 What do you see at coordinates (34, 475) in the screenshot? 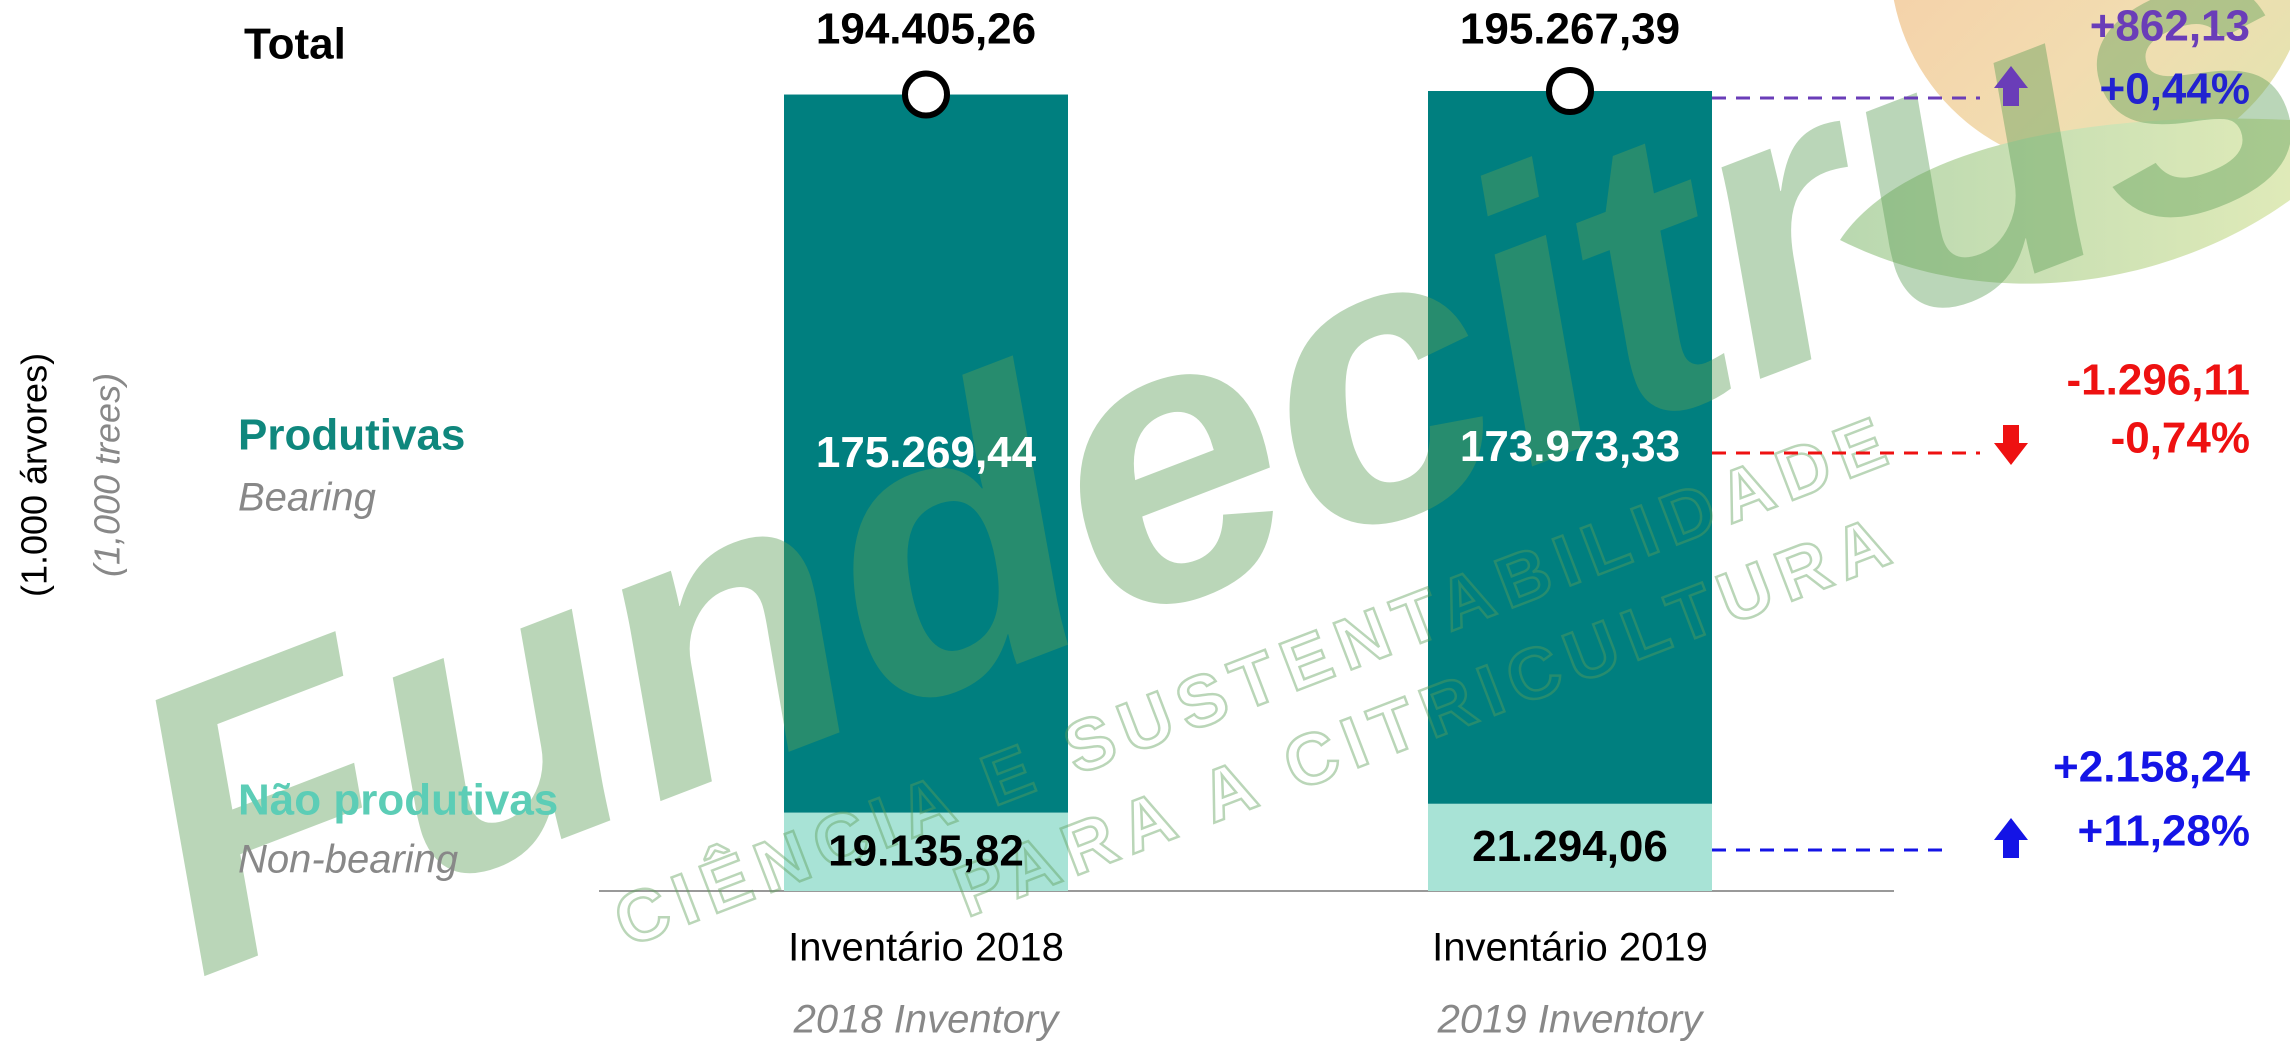
I see `y-axis-label: (1.000 árvores)` at bounding box center [34, 475].